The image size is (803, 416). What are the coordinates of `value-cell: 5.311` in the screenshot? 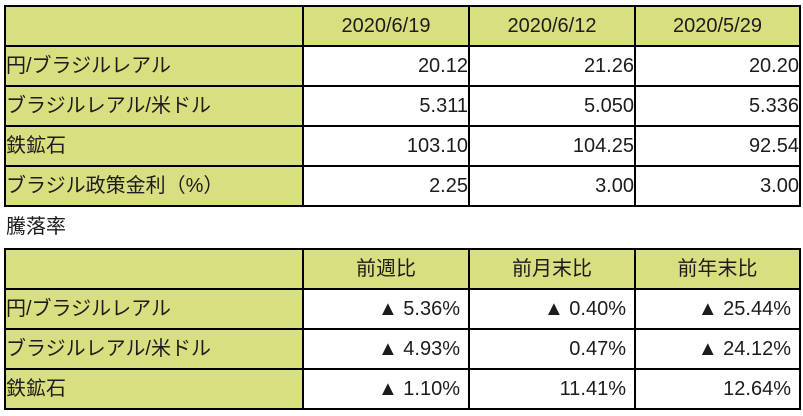 It's located at (386, 106).